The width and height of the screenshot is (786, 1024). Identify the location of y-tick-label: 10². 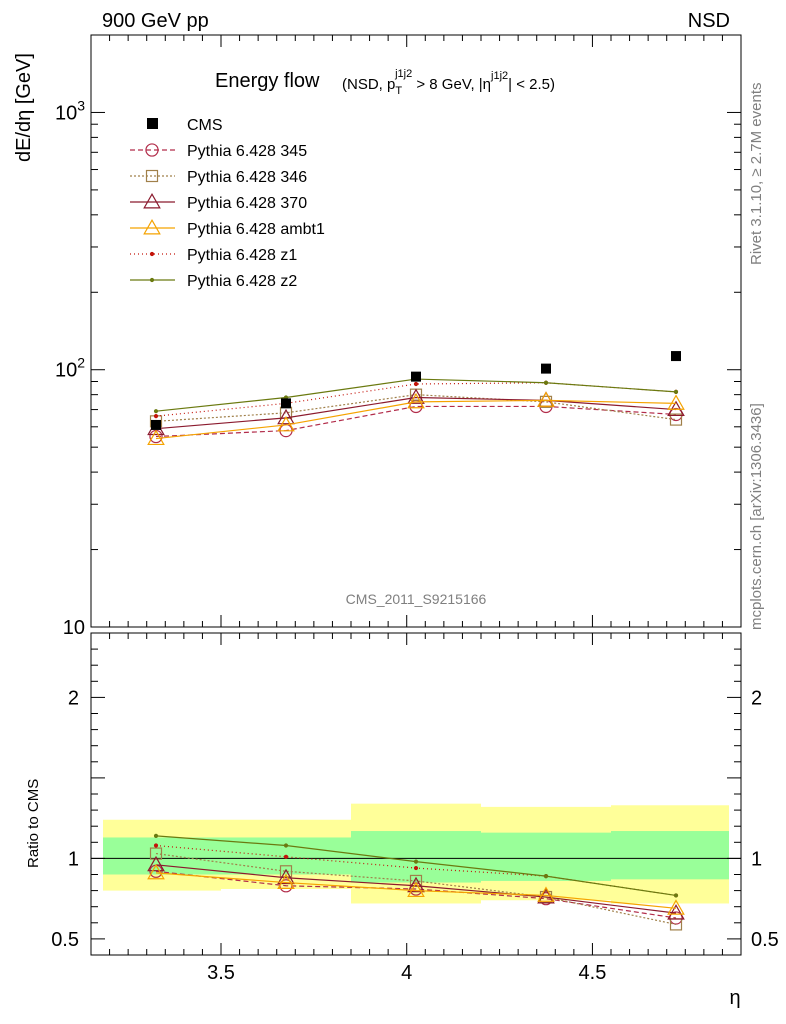
(70, 368).